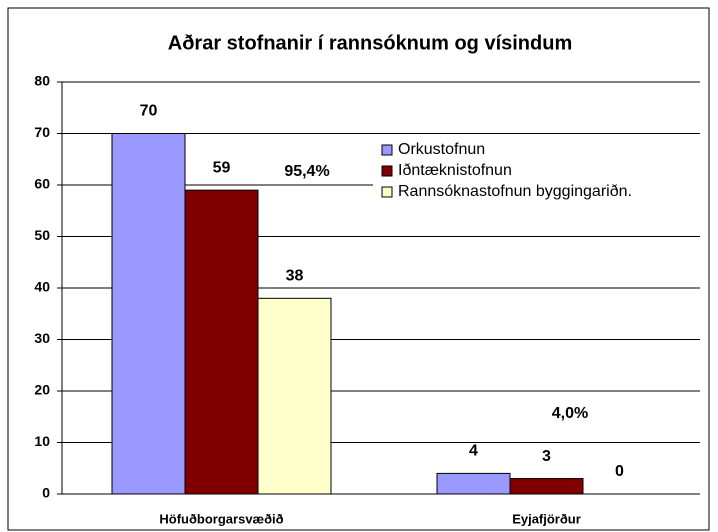 This screenshot has height=532, width=718. What do you see at coordinates (42, 441) in the screenshot?
I see `y-tick-label: 10` at bounding box center [42, 441].